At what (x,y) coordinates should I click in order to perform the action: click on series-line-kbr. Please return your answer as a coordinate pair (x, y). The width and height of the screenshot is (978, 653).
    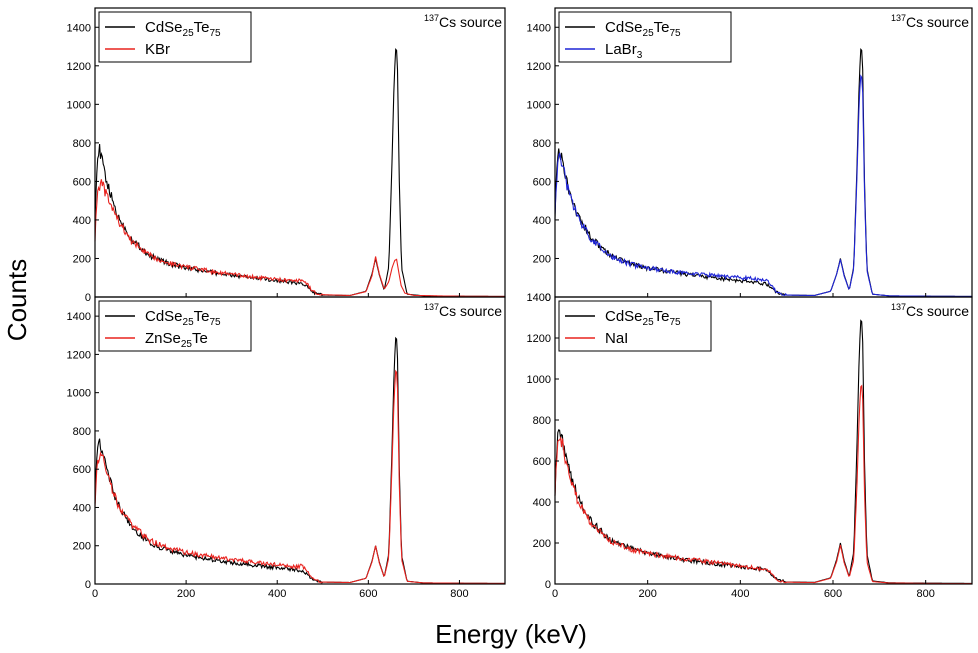
    Looking at the image, I should click on (299, 238).